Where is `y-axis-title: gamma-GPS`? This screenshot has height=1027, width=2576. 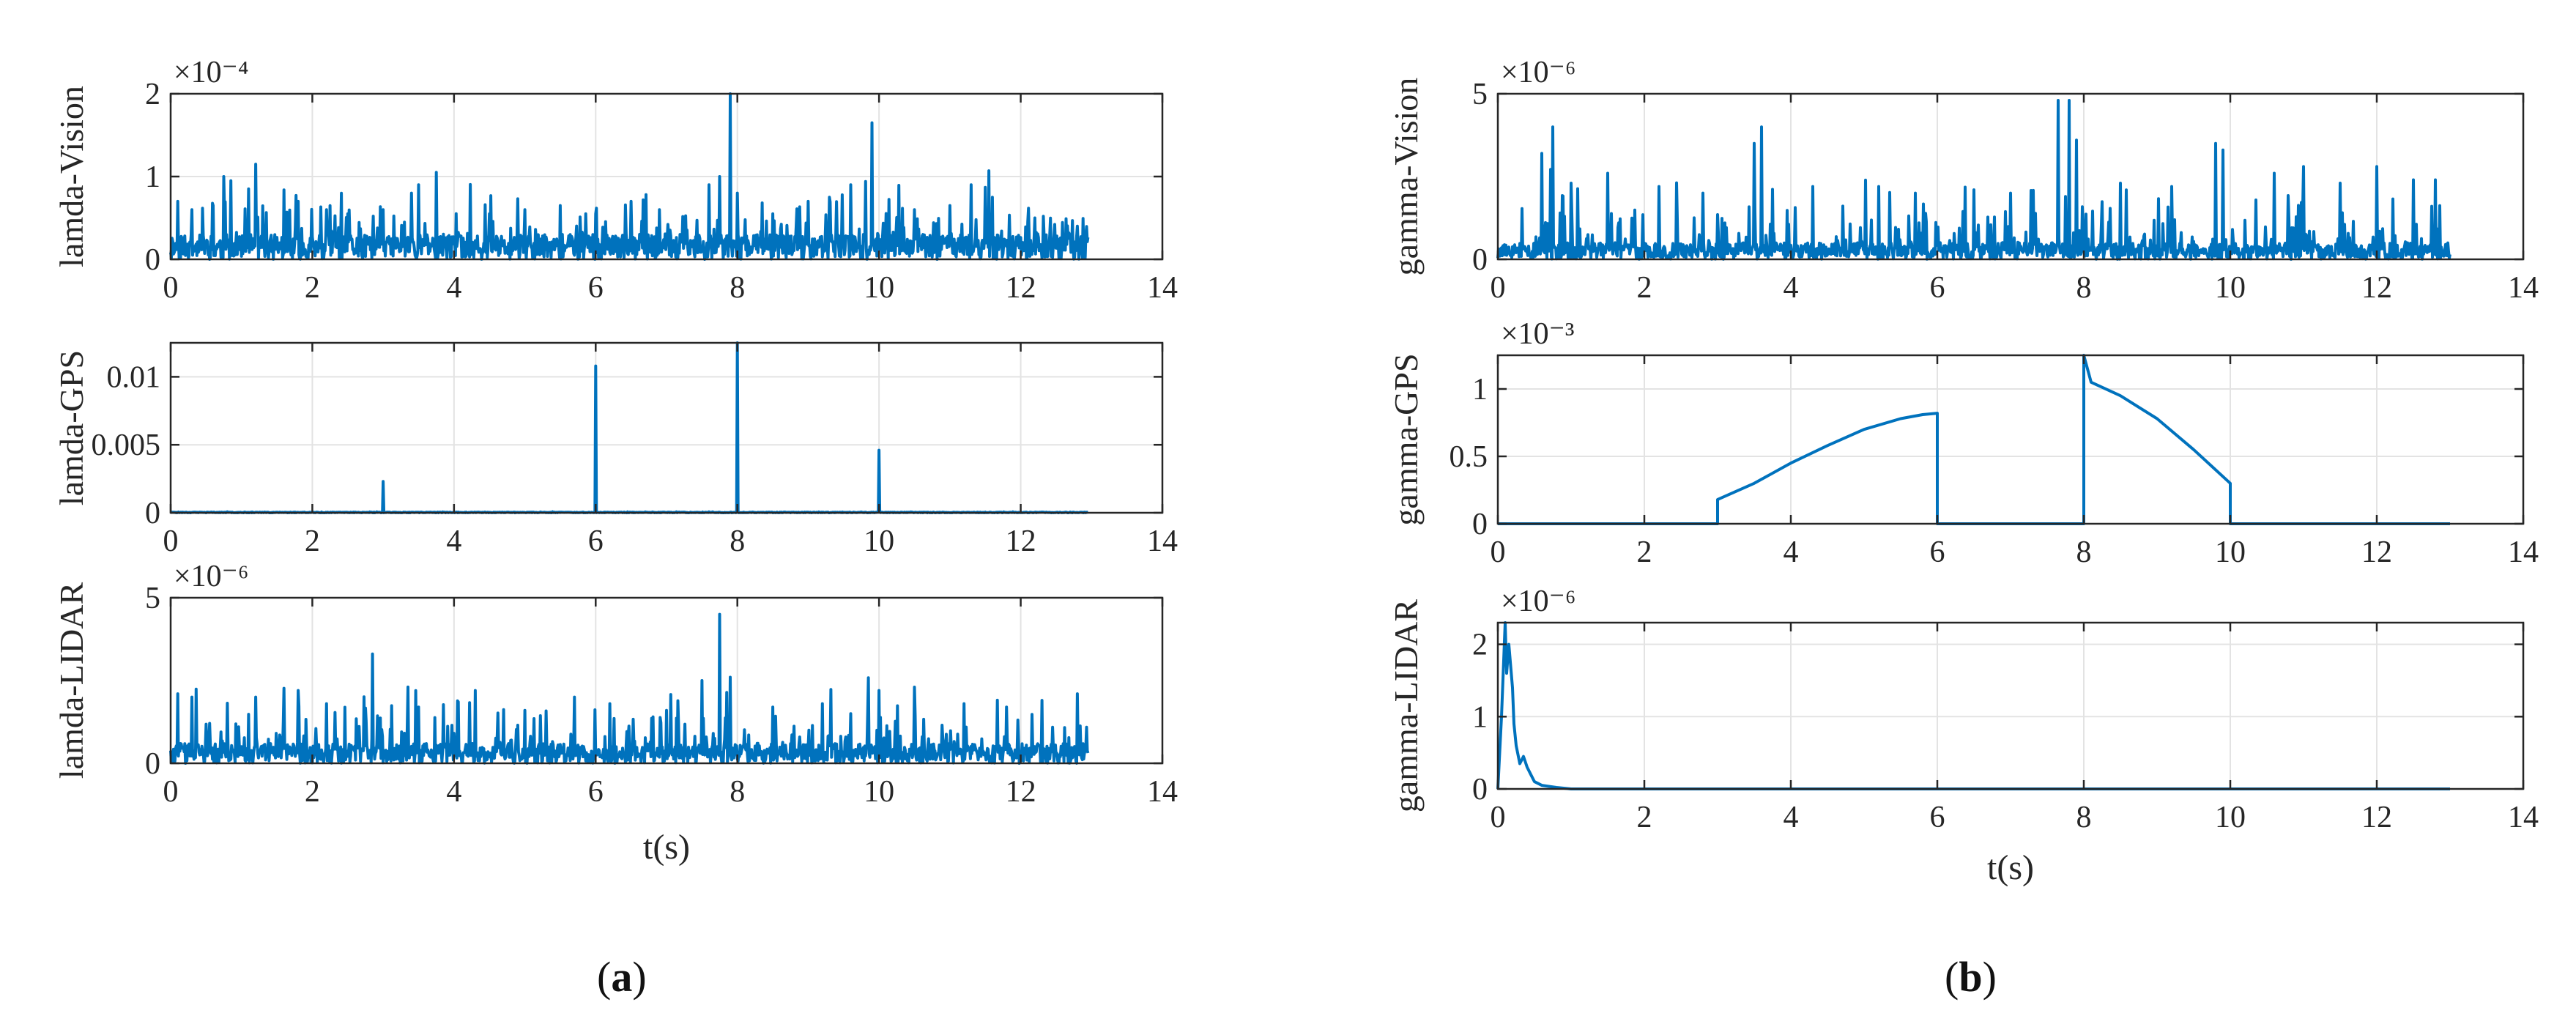
y-axis-title: gamma-GPS is located at coordinates (1406, 439).